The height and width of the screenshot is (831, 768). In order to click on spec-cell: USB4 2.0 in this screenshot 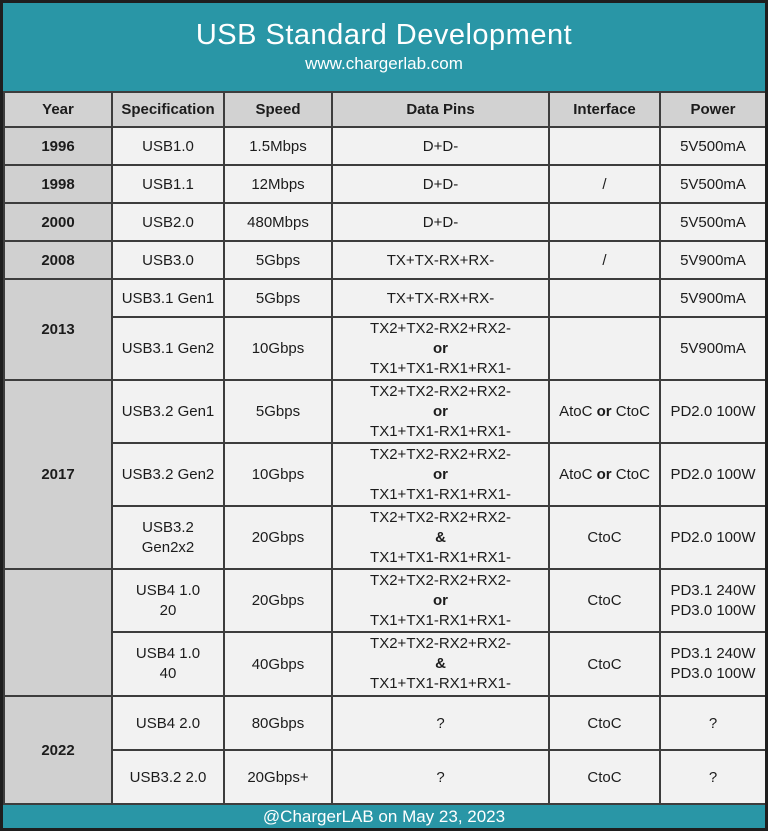, I will do `click(168, 723)`.